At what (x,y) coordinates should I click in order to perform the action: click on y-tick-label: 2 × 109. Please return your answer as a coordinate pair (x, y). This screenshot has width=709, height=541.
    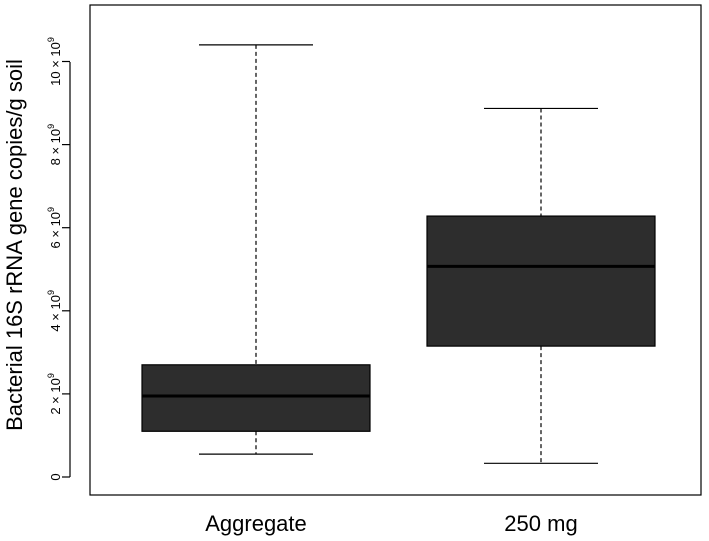
    Looking at the image, I should click on (54, 394).